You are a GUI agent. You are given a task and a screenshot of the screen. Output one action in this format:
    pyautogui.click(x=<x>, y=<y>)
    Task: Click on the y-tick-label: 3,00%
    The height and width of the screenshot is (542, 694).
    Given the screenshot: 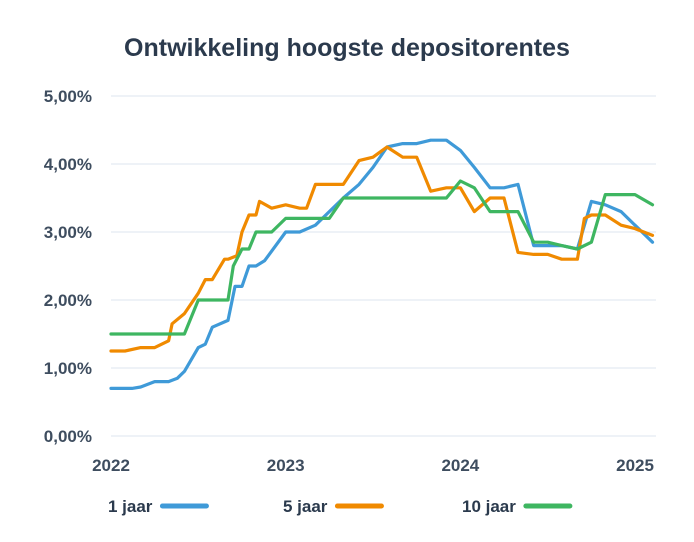 What is the action you would take?
    pyautogui.click(x=68, y=232)
    